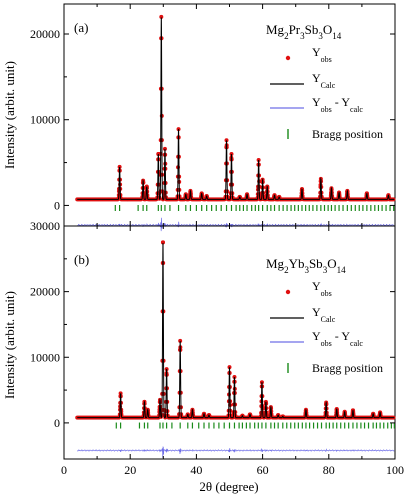  I want to click on panel-b-legend: Yobs YCalc Yobs - Ycalc Bragg position, so click(326, 327).